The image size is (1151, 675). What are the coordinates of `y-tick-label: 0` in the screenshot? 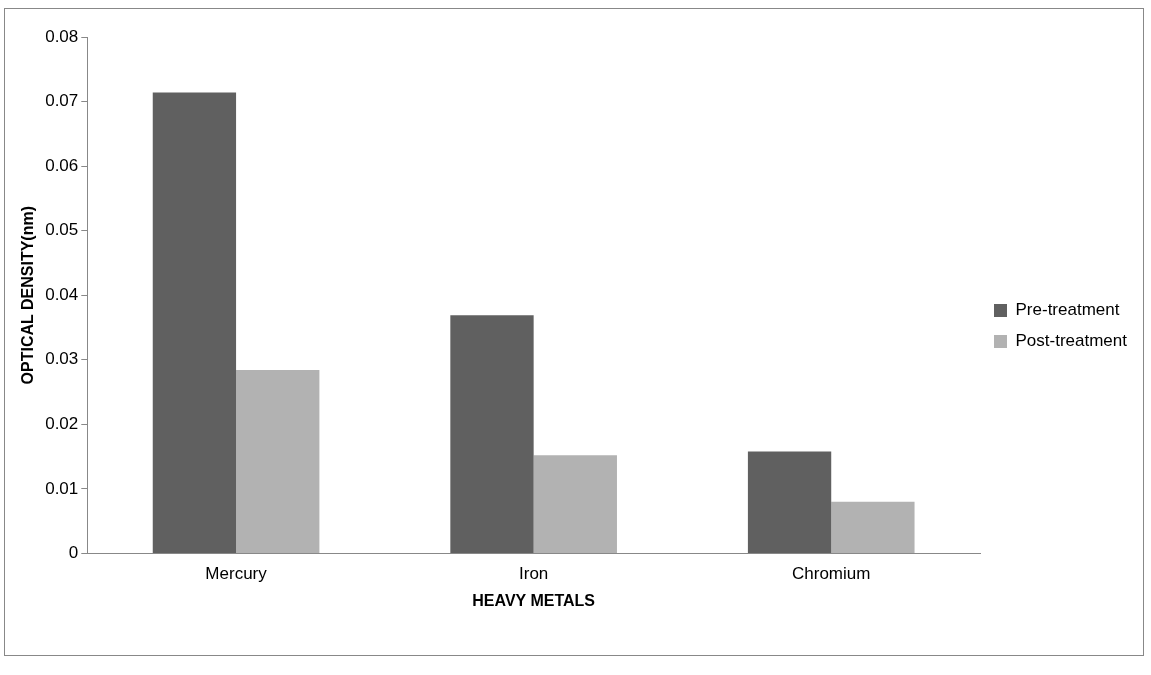 It's located at (73, 553).